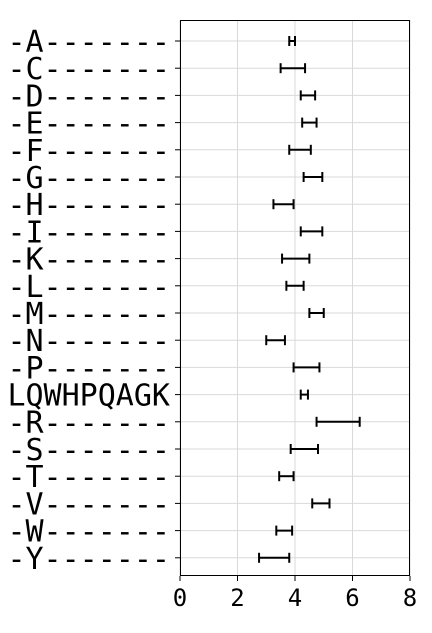 Image resolution: width=432 pixels, height=633 pixels. What do you see at coordinates (88, 287) in the screenshot?
I see `y-tick-label: -L-------` at bounding box center [88, 287].